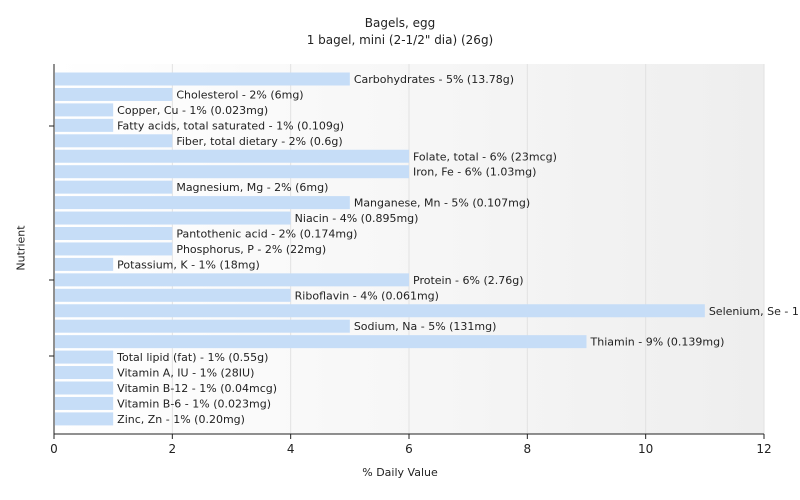 This screenshot has width=800, height=500. Describe the element at coordinates (239, 94) in the screenshot. I see `bar-label: Cholesterol - 2% (6mg)` at that location.